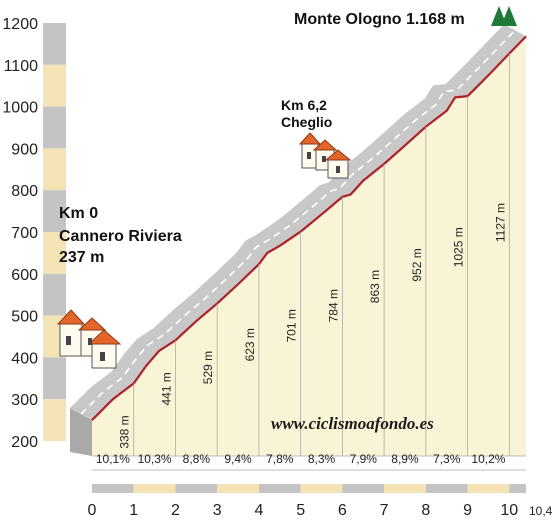 This screenshot has width=552, height=522. Describe the element at coordinates (133, 510) in the screenshot. I see `x-tick-label: 1` at that location.